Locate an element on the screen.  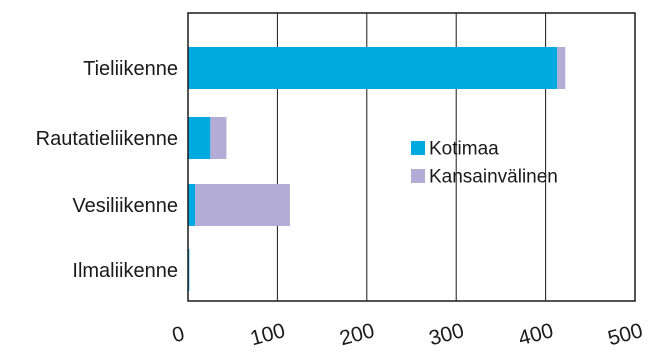
x-tick-labels: 0 100 200 300 400 500 is located at coordinates (408, 334).